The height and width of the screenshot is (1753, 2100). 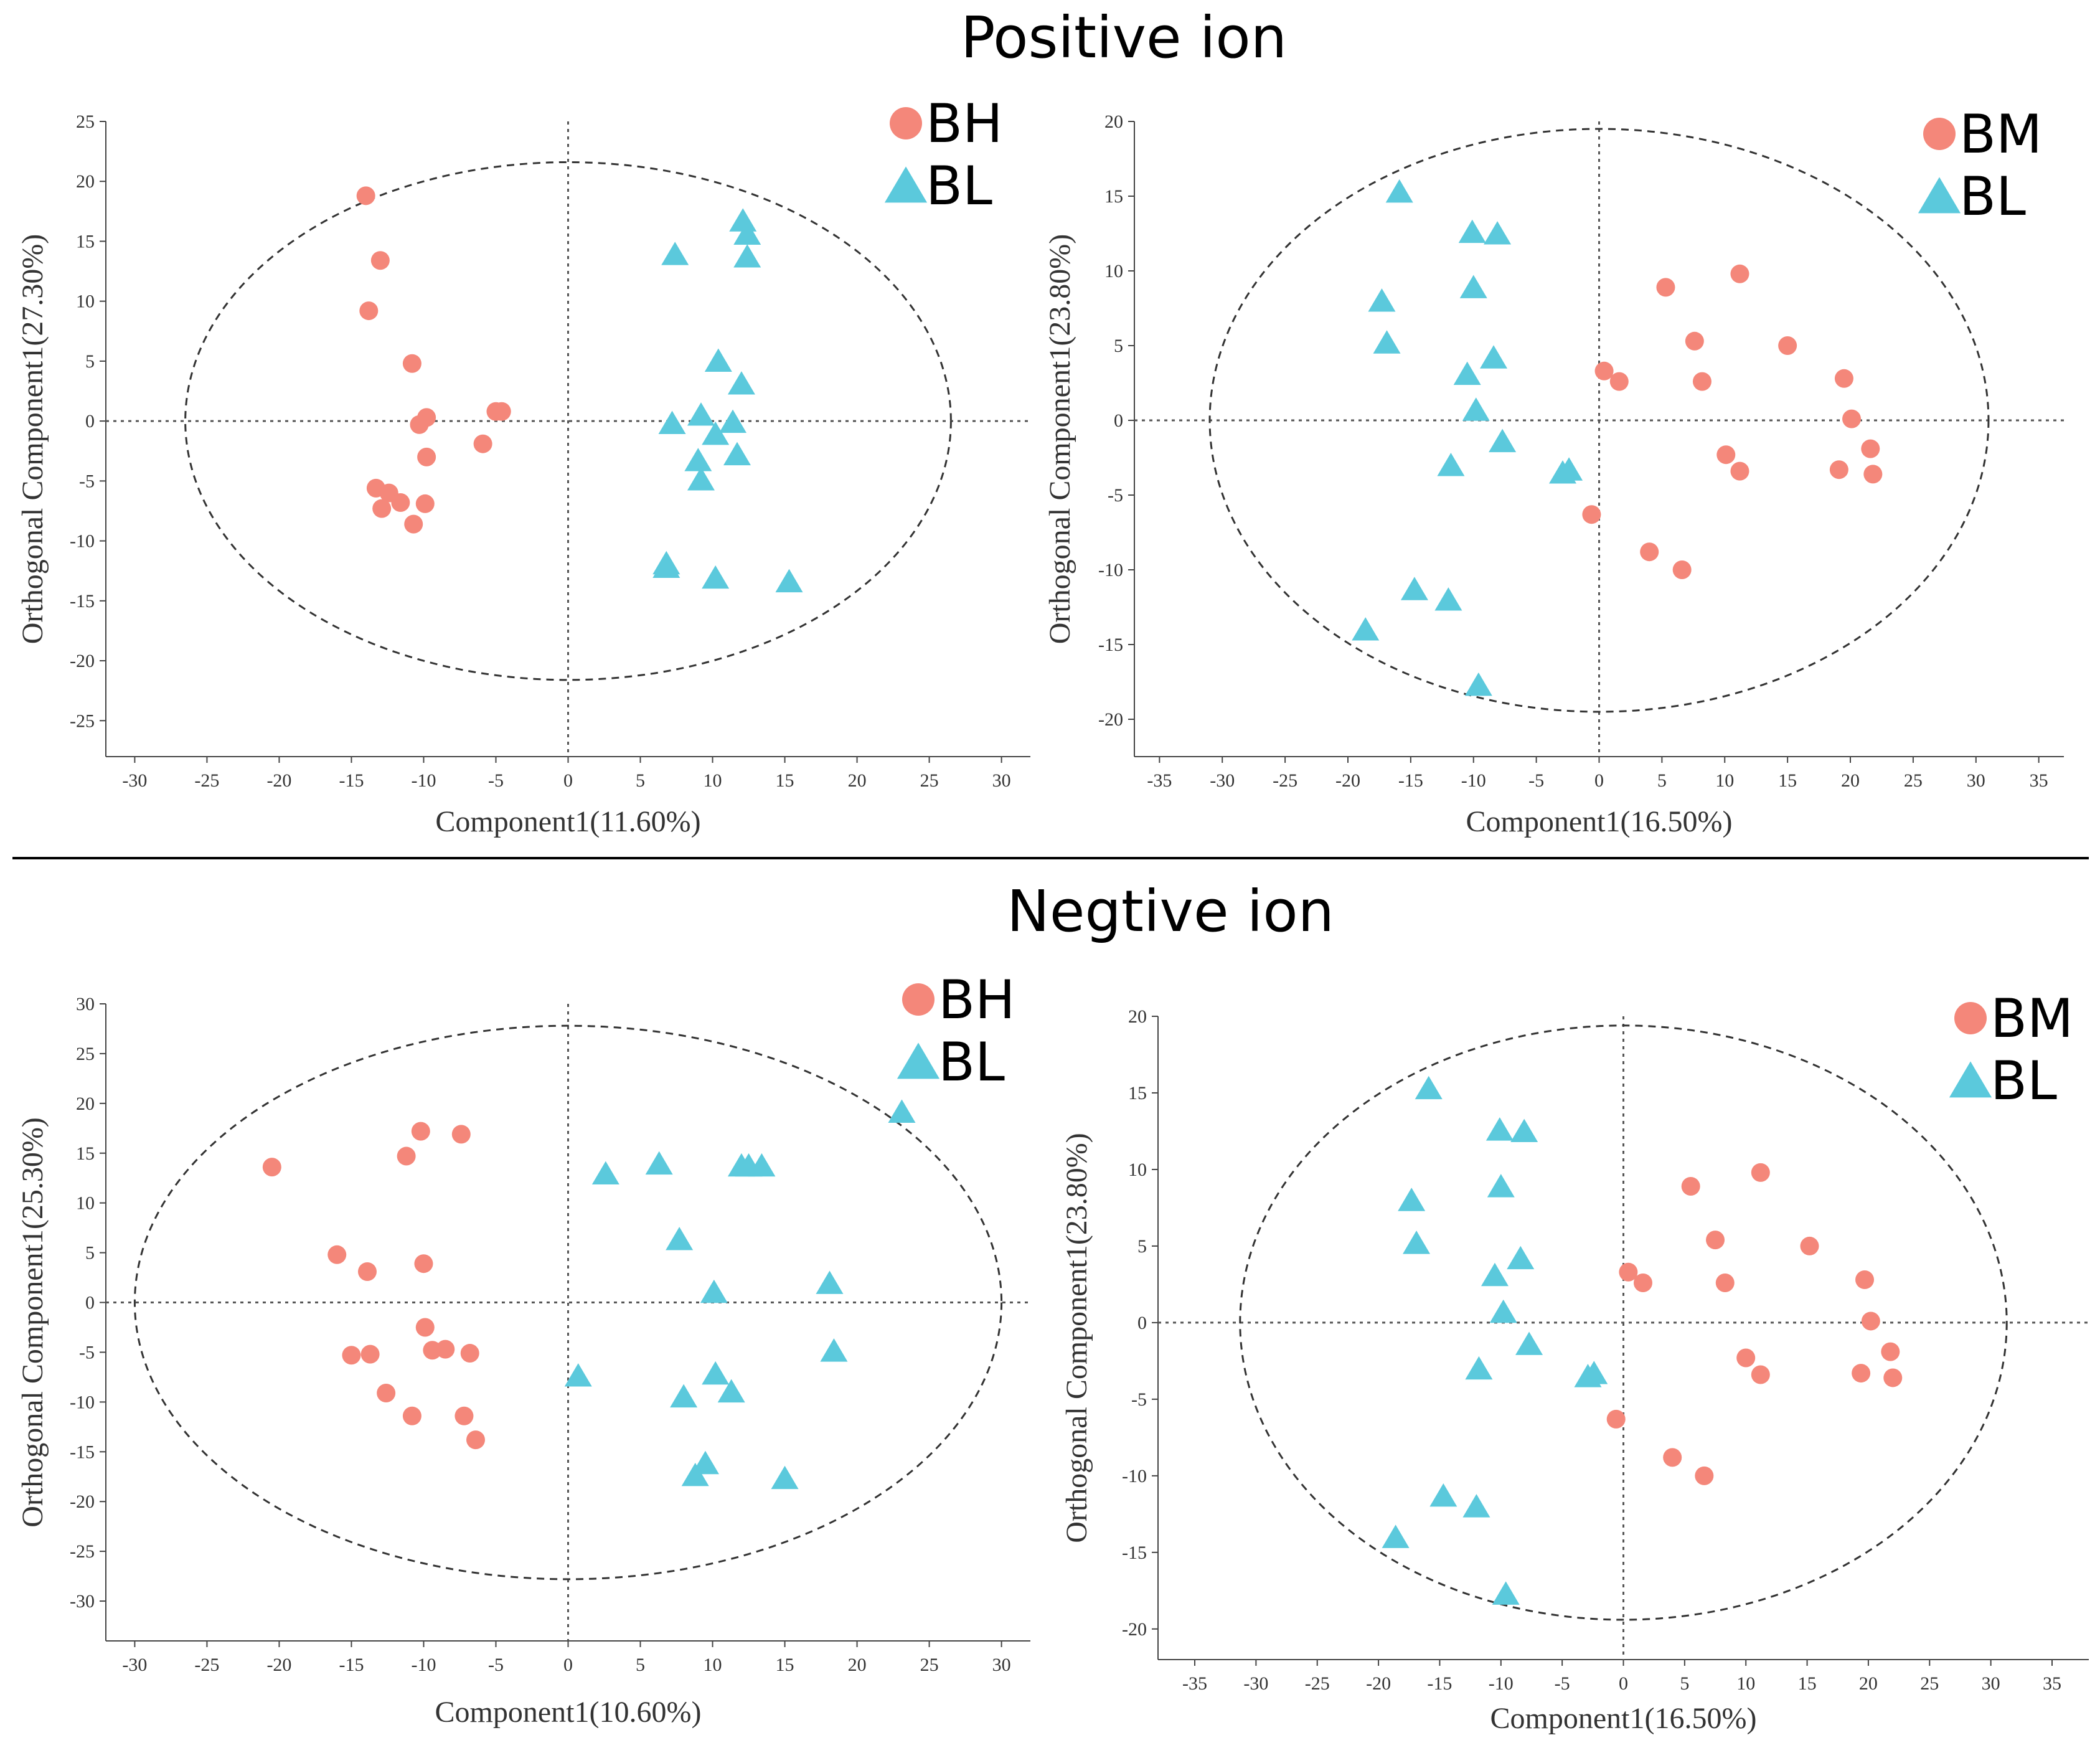 What do you see at coordinates (1787, 780) in the screenshot?
I see `x-tick-label: 15` at bounding box center [1787, 780].